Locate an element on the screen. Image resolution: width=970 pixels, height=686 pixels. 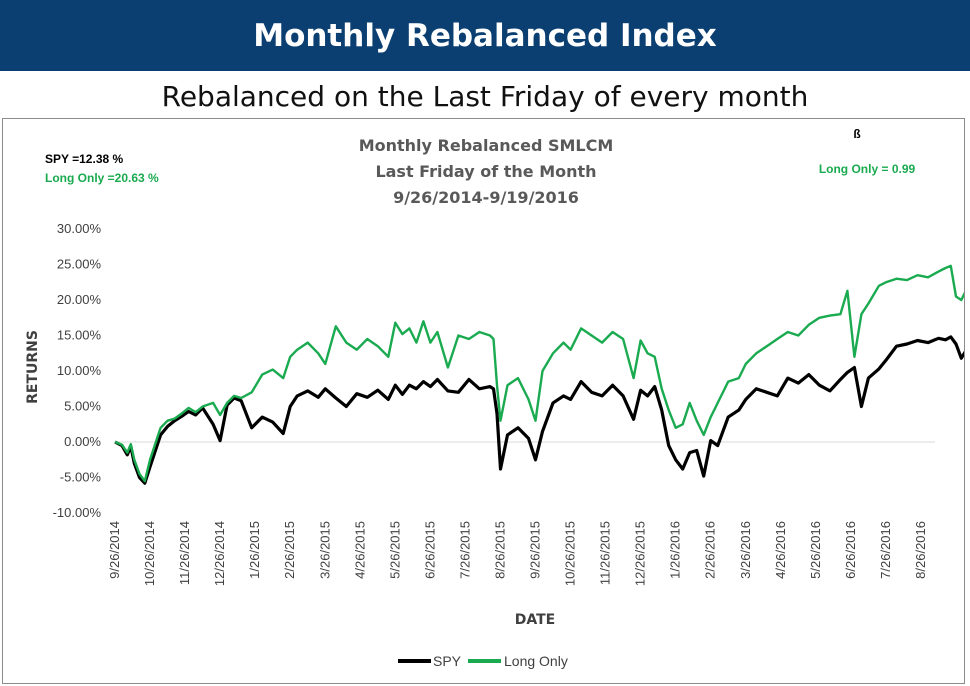
y-tick-label: 25.00% is located at coordinates (79, 264).